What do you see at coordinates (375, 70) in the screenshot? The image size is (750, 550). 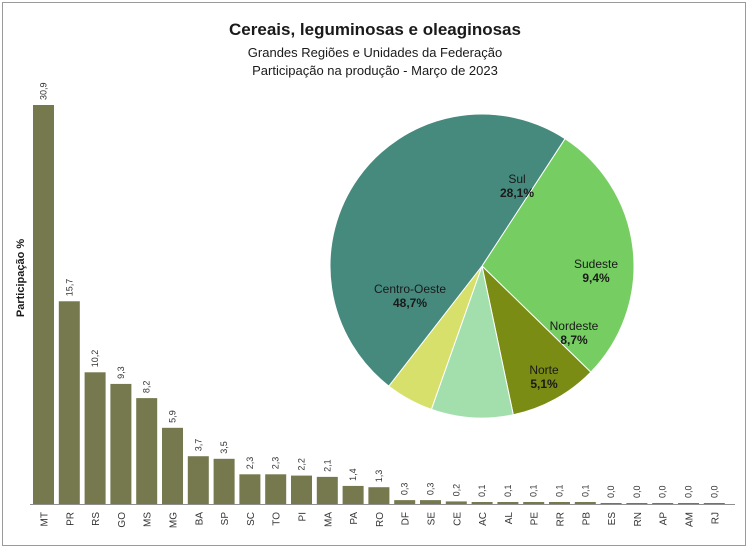 I see `chart-subtitle-2: Participação na produção - Março de 2023` at bounding box center [375, 70].